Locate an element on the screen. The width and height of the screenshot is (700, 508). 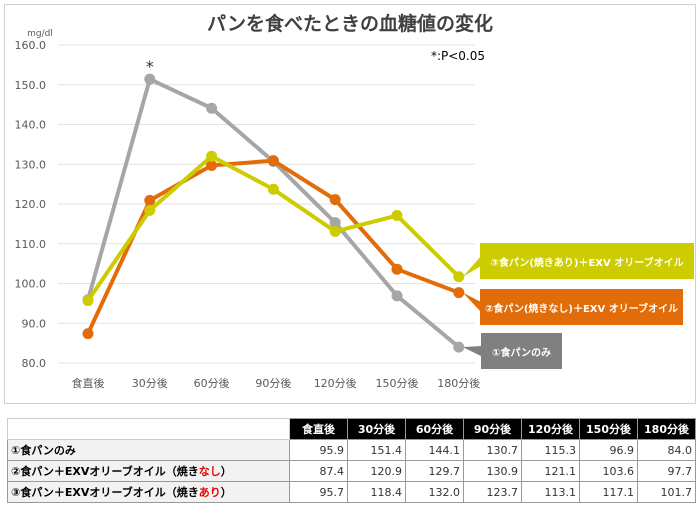
table-cell: 117.1 is located at coordinates (608, 492).